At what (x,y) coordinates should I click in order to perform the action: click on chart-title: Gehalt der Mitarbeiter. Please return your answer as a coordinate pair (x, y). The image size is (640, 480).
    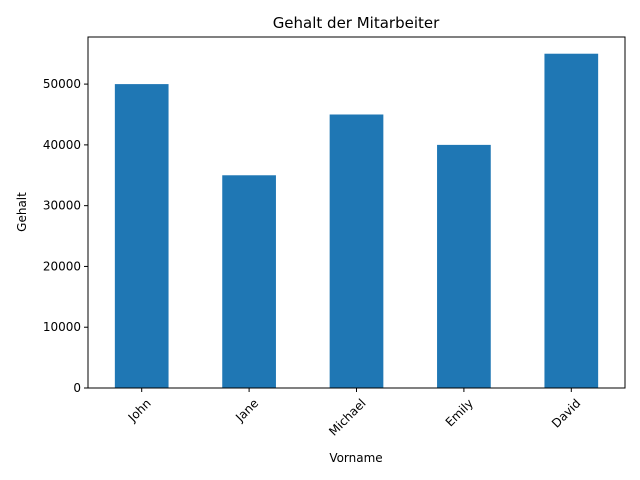
    Looking at the image, I should click on (356, 23).